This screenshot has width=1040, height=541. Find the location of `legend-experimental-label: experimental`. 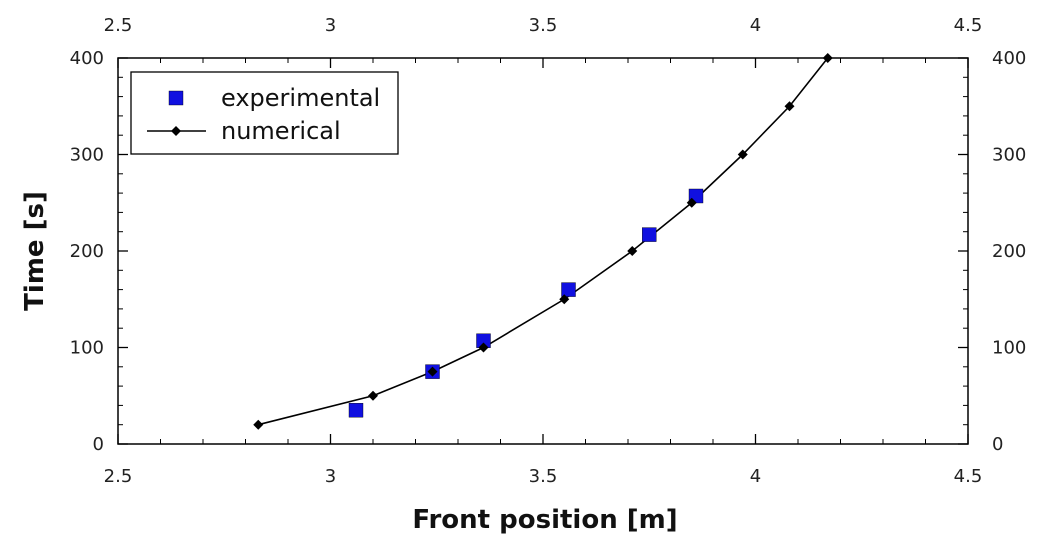

legend-experimental-label: experimental is located at coordinates (300, 98).